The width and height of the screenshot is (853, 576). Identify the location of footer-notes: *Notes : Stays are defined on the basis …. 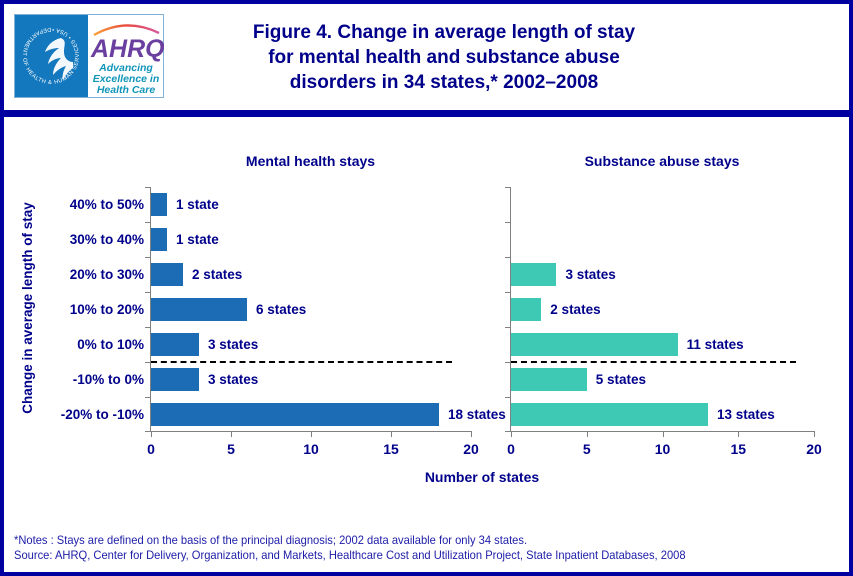
(400, 548).